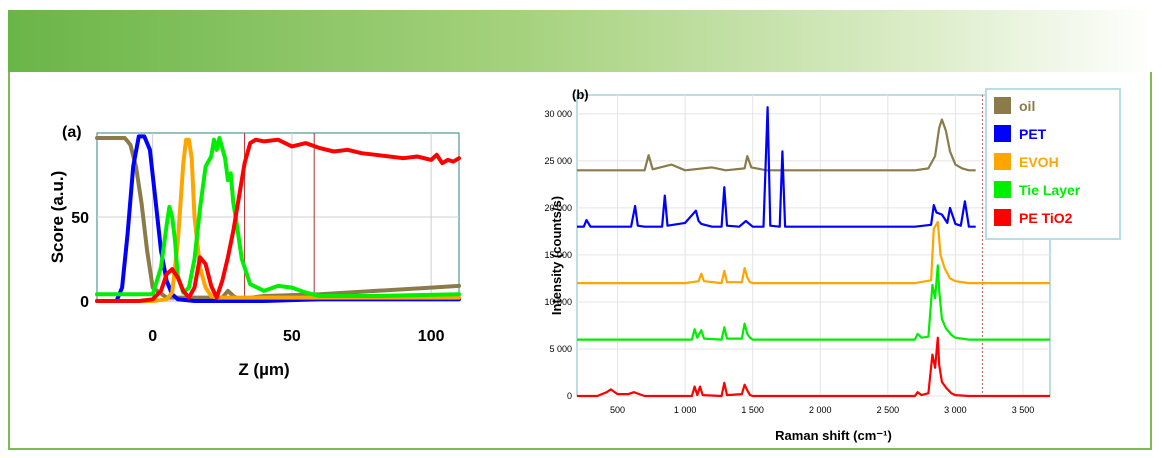  Describe the element at coordinates (1023, 410) in the screenshot. I see `x-tick-label-b: 3 500` at that location.